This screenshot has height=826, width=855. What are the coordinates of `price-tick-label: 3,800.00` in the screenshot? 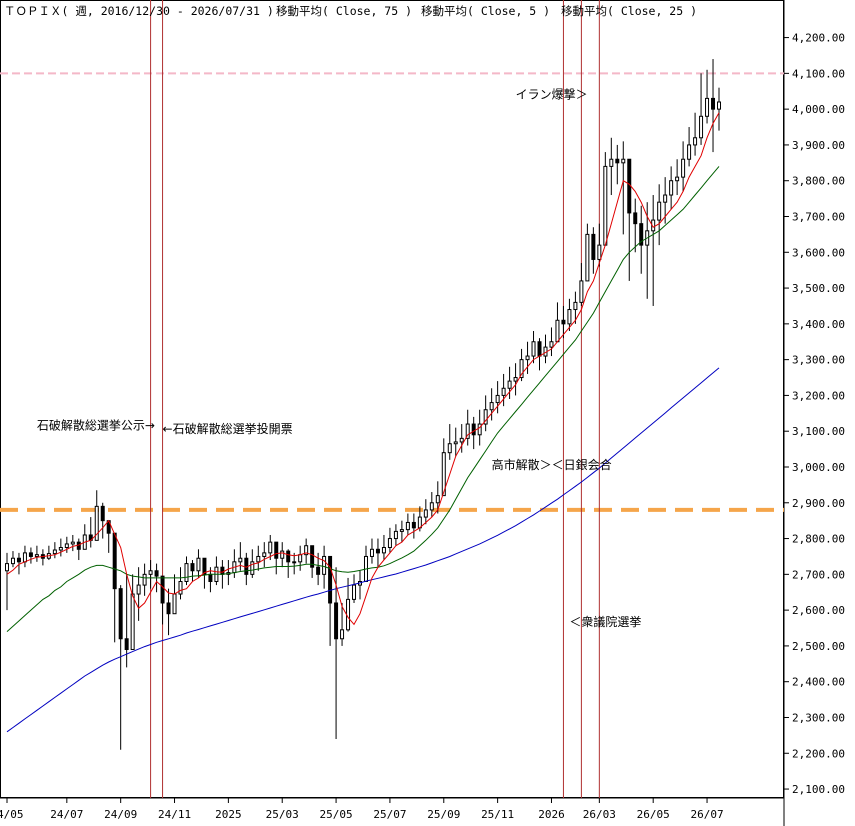 It's located at (818, 181).